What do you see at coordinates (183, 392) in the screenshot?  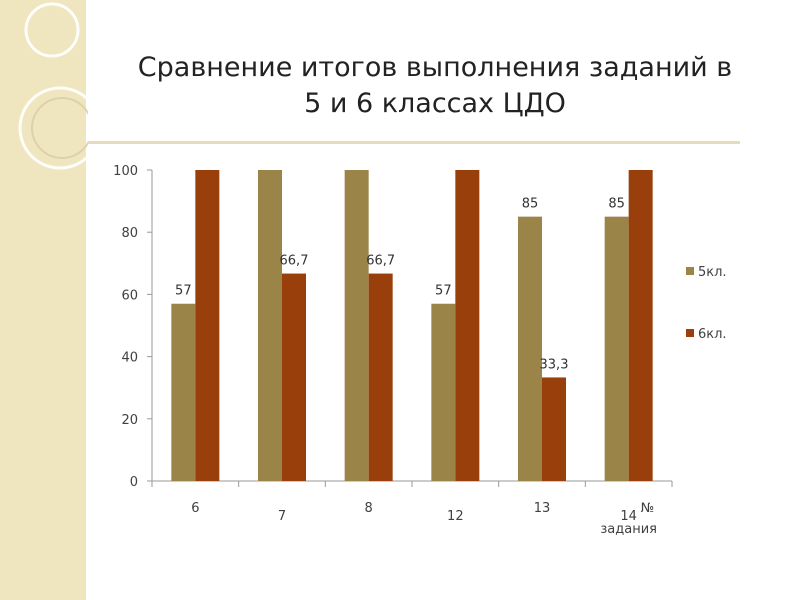 I see `bar-5кл.-6` at bounding box center [183, 392].